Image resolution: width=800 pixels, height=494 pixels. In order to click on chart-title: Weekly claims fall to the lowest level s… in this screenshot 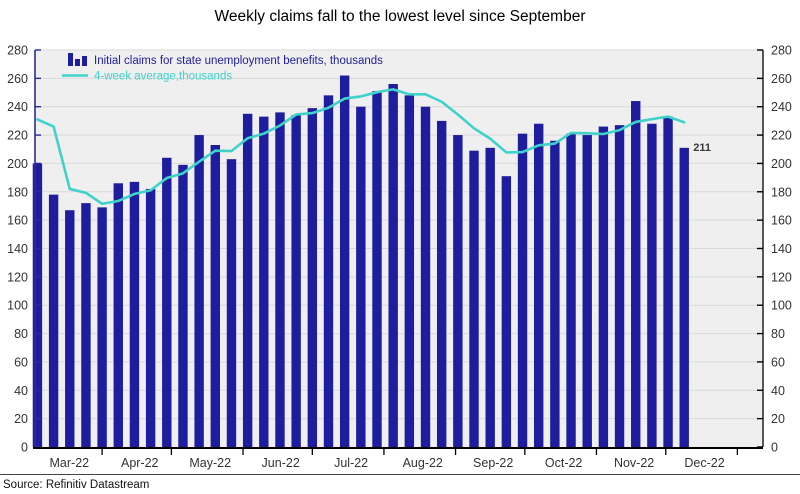, I will do `click(399, 16)`.